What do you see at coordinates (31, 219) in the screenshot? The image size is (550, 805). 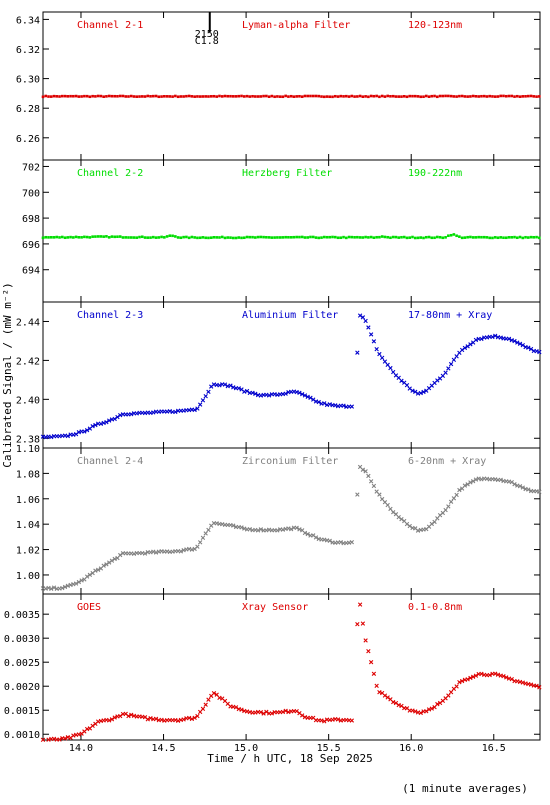 I see `y-tick-label: 698` at bounding box center [31, 219].